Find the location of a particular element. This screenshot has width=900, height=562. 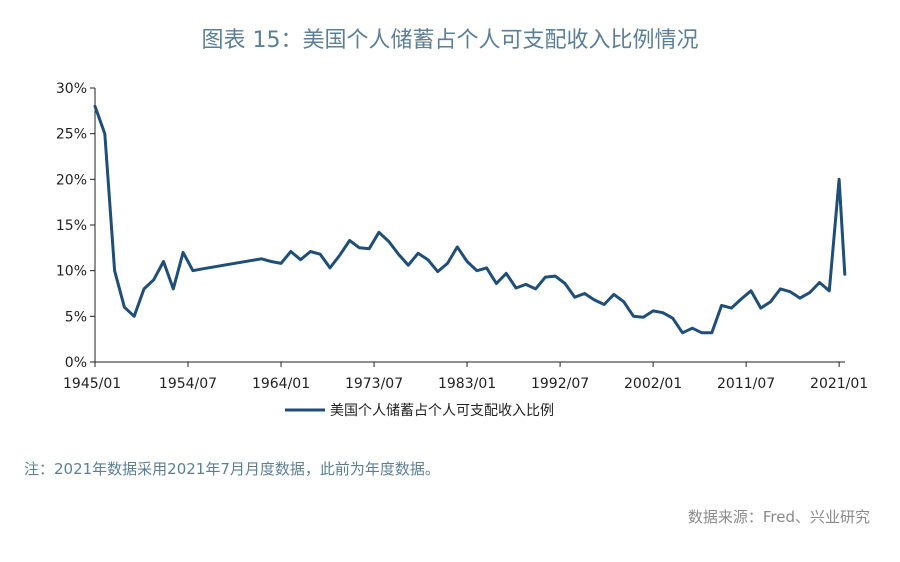

x-tick-label: 1992/07 is located at coordinates (560, 384).